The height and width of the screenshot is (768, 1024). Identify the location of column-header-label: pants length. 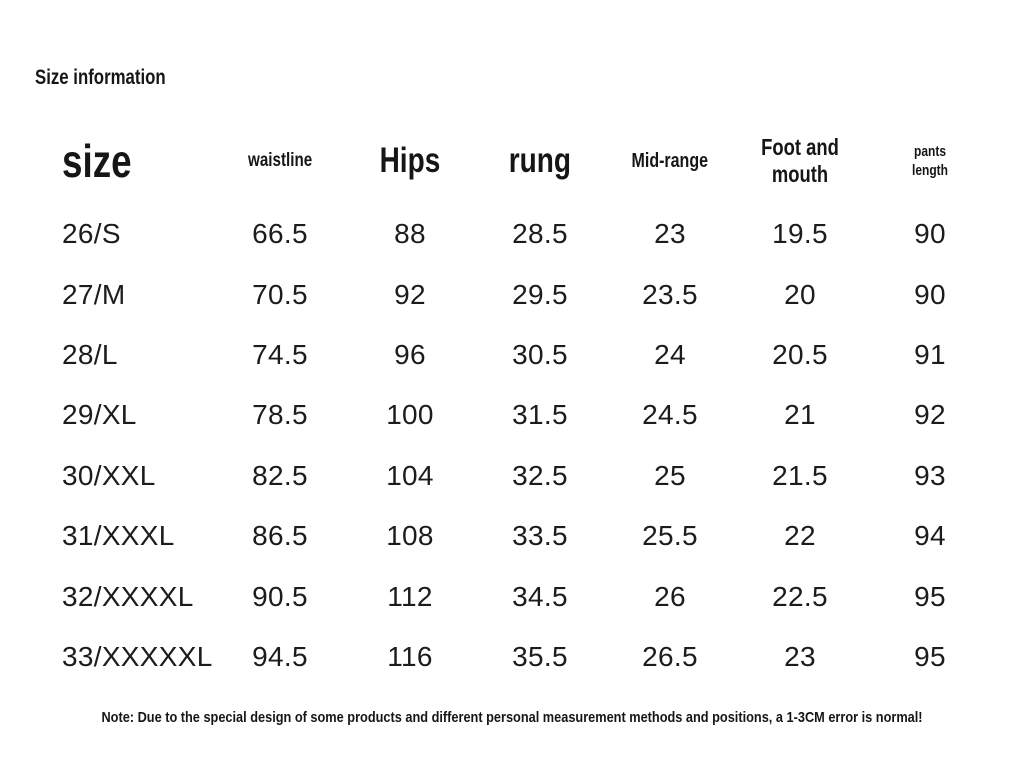
(930, 161).